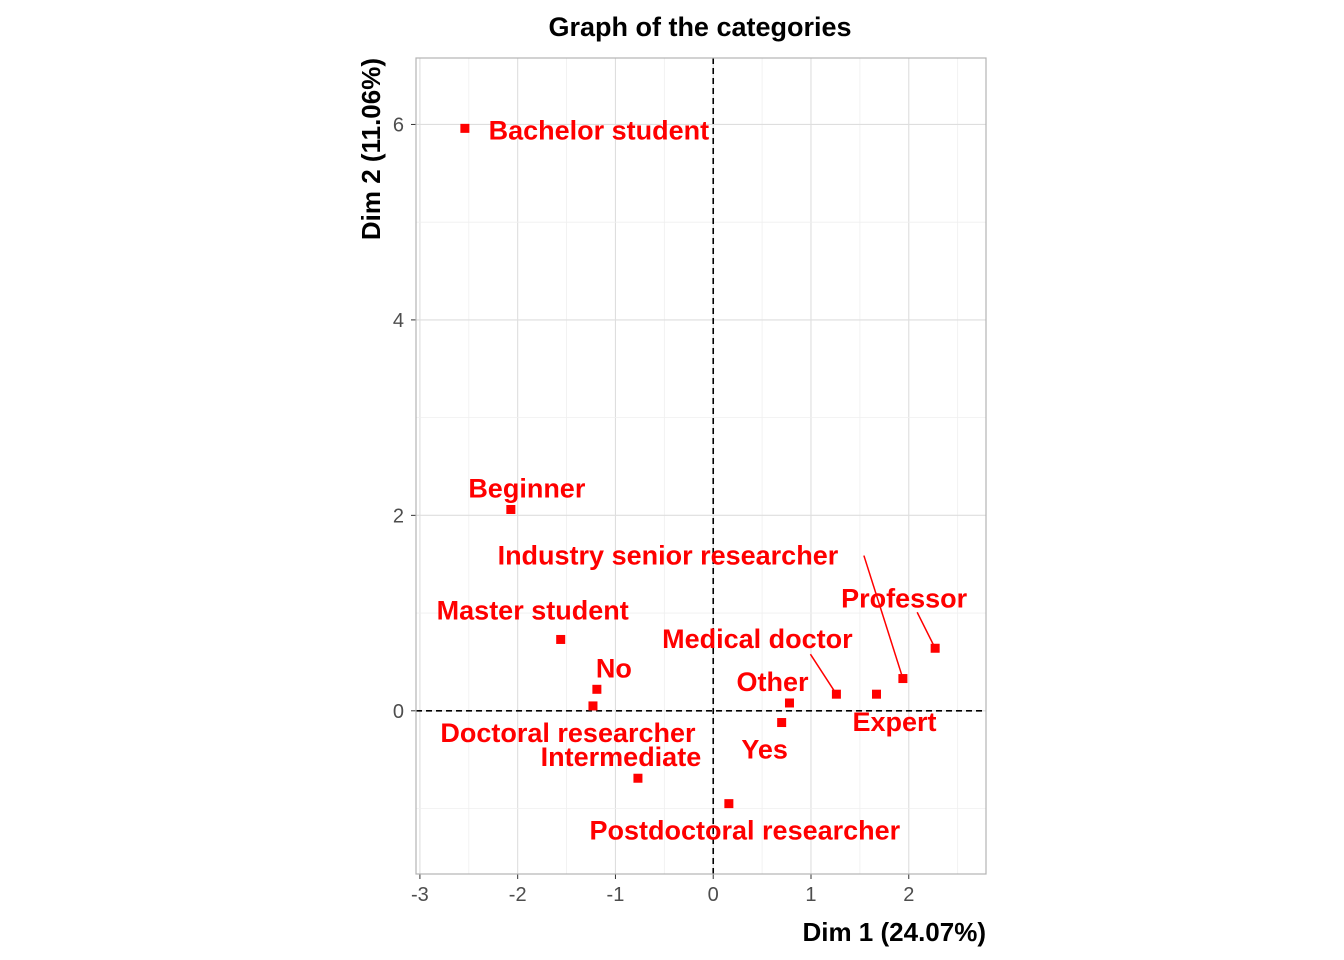  What do you see at coordinates (398, 321) in the screenshot?
I see `y-tick-label: 4` at bounding box center [398, 321].